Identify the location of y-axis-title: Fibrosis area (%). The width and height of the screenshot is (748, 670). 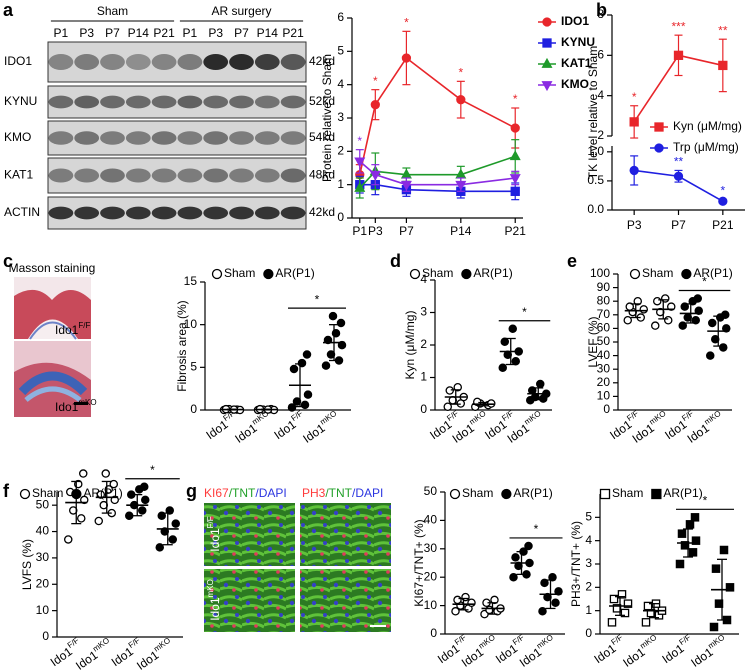
(182, 345).